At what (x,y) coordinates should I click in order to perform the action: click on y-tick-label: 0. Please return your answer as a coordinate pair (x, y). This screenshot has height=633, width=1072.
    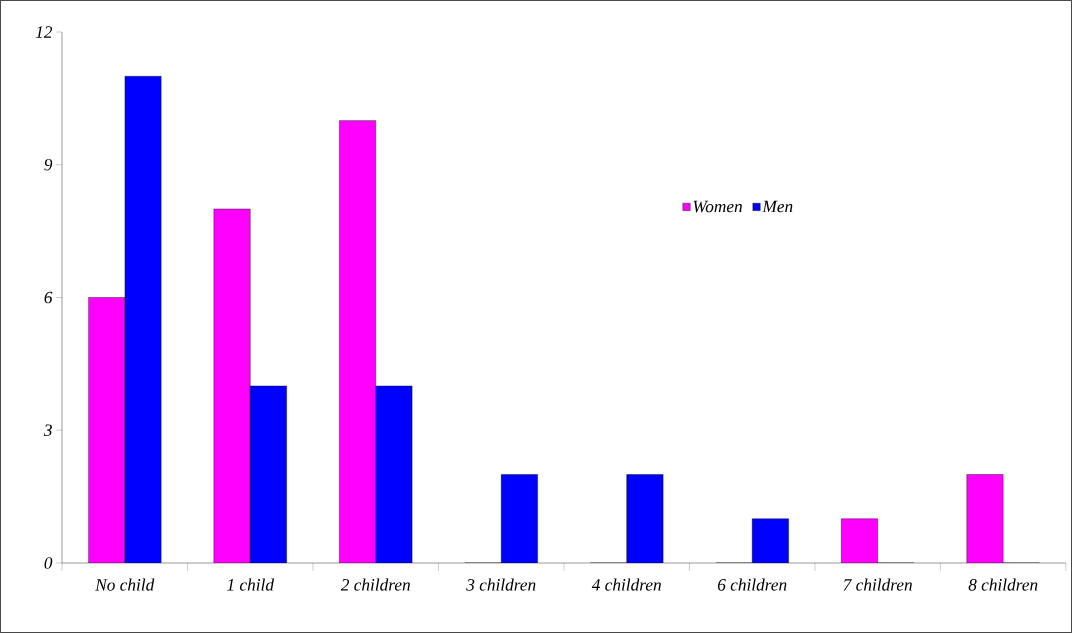
    Looking at the image, I should click on (48, 563).